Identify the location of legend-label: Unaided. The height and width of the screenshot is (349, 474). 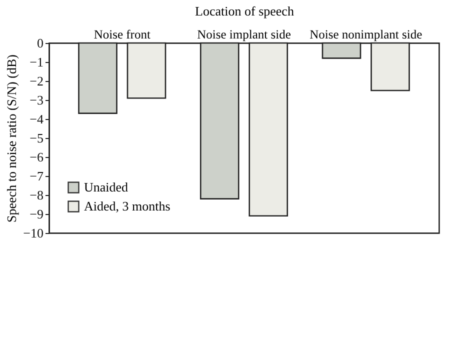
(106, 187).